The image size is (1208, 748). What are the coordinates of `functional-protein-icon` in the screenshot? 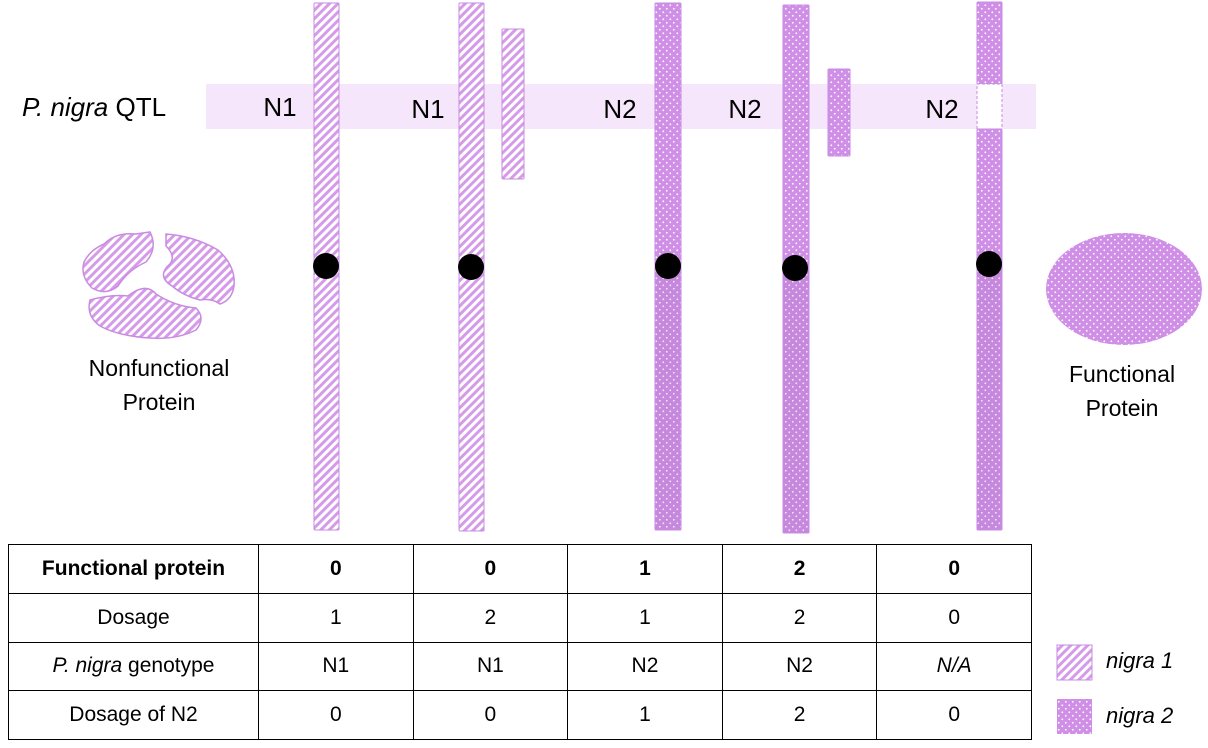 It's located at (1124, 289).